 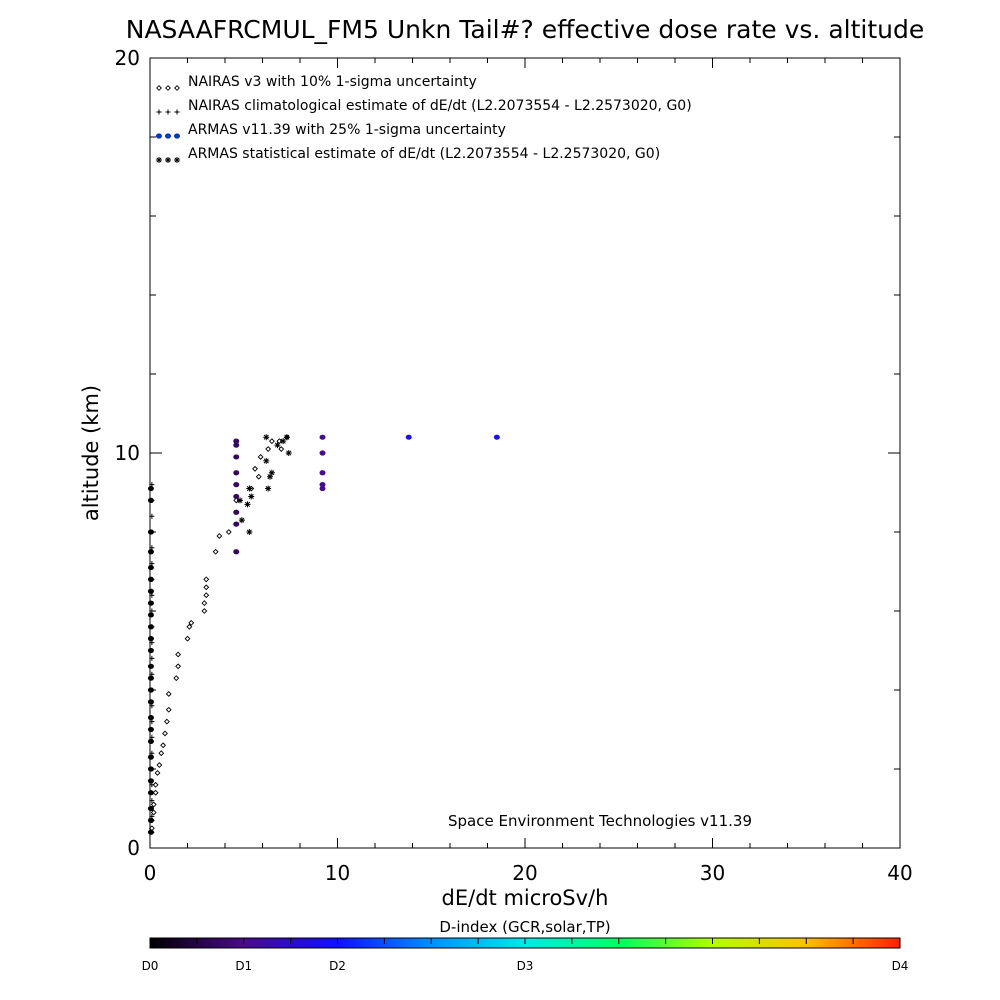 I want to click on plot-marks, so click(x=323, y=634).